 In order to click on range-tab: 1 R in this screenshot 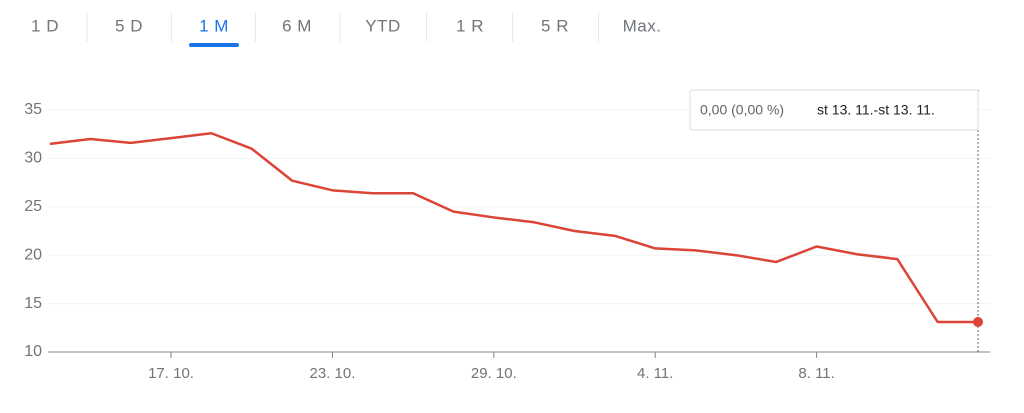, I will do `click(470, 25)`.